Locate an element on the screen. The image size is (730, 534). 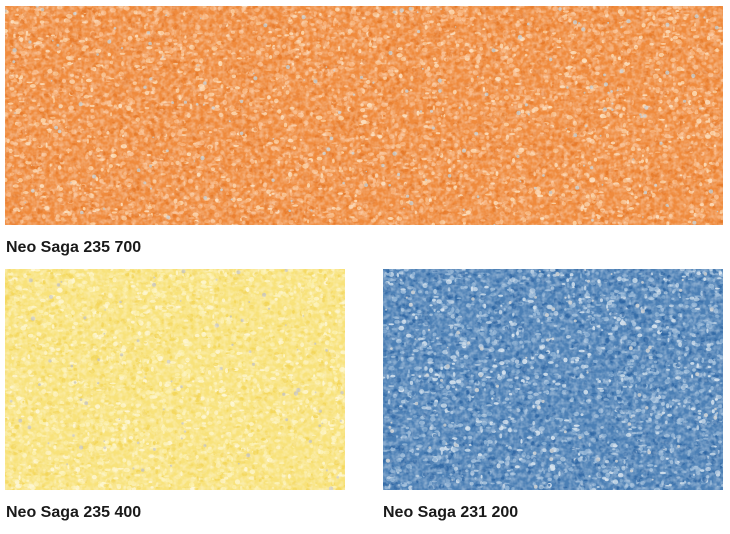
caption-neo-saga-235-400: Neo Saga 235 400 is located at coordinates (74, 512).